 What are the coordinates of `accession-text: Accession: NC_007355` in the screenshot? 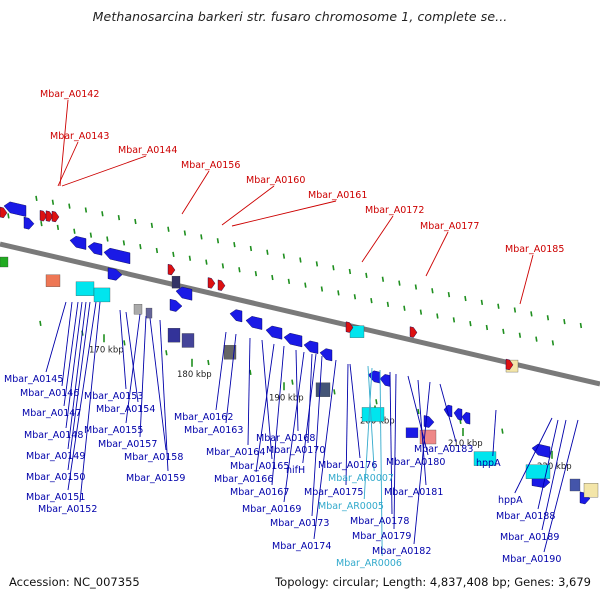 It's located at (74, 582).